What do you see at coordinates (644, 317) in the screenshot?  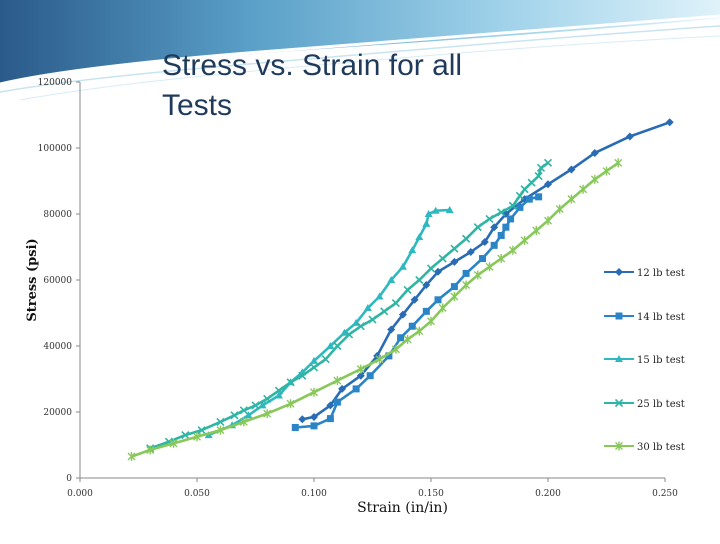 I see `legend-item: 14 lb test` at bounding box center [644, 317].